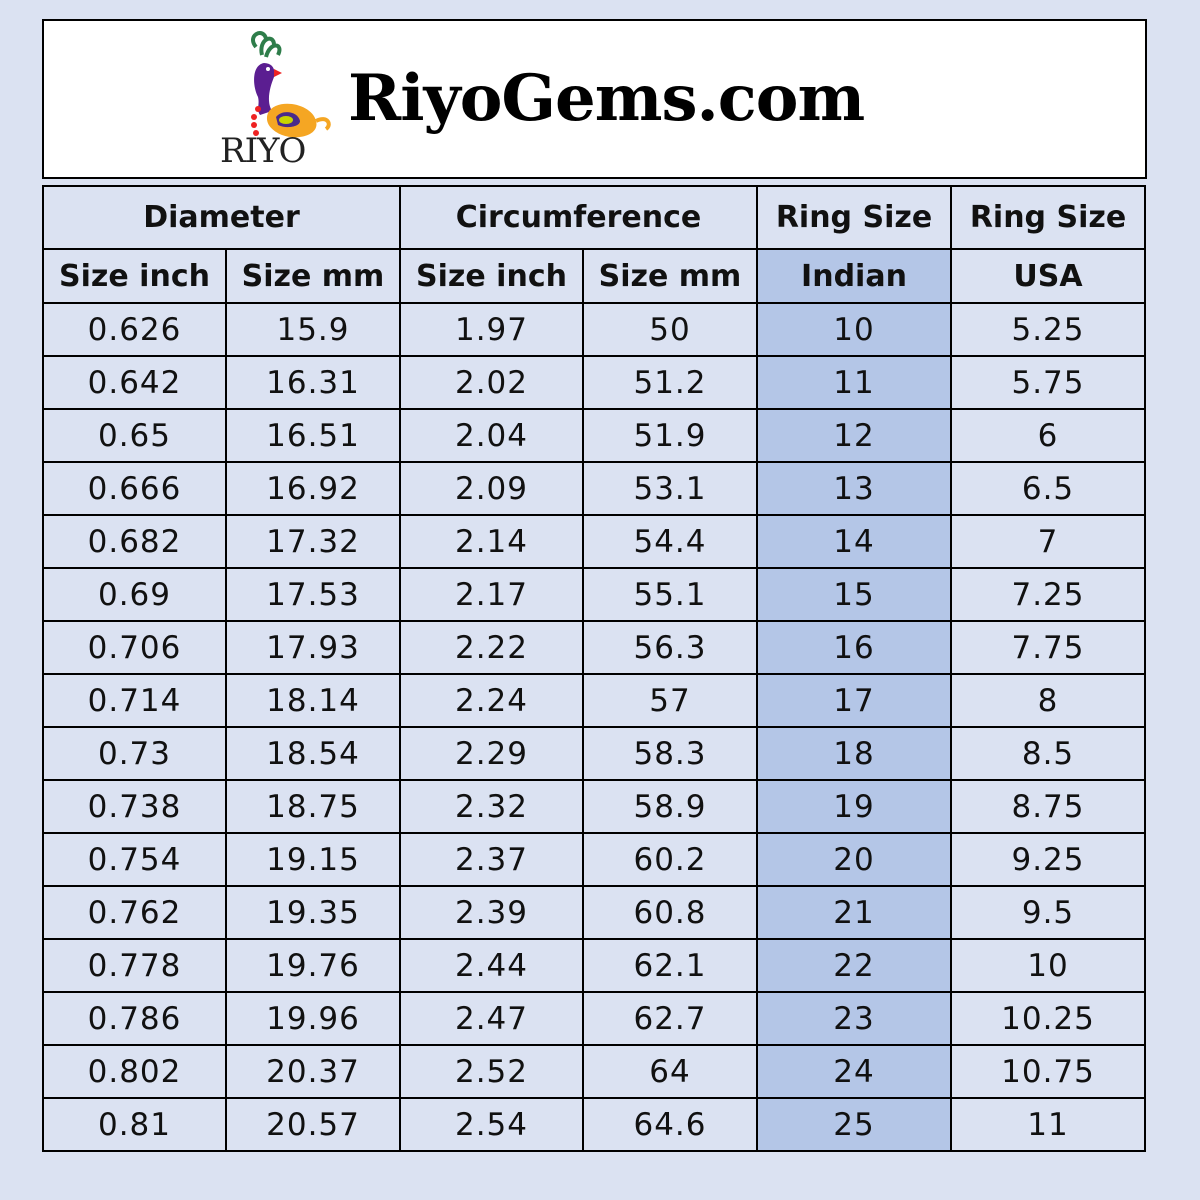 Image resolution: width=1200 pixels, height=1200 pixels. Describe the element at coordinates (670, 700) in the screenshot. I see `cell-circumference-mm: 57` at that location.